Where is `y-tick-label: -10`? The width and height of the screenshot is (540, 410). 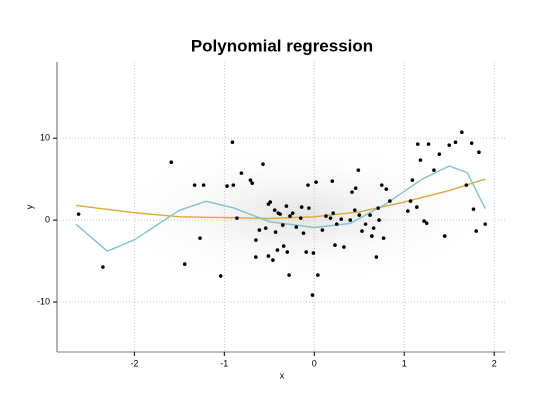 y-tick-label: -10 is located at coordinates (43, 301).